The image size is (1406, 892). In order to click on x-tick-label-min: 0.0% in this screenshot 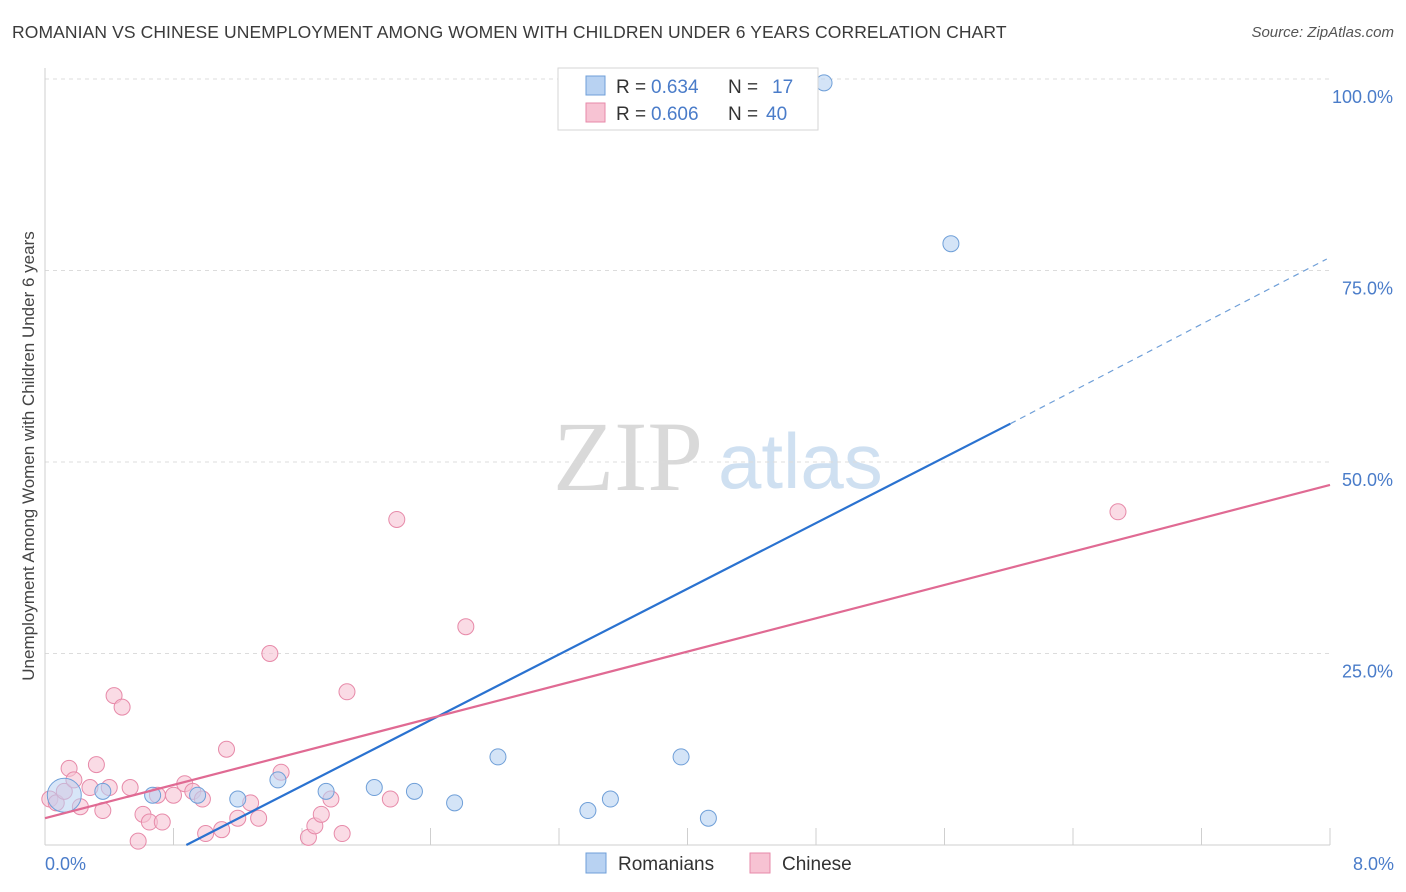, I will do `click(65, 864)`.